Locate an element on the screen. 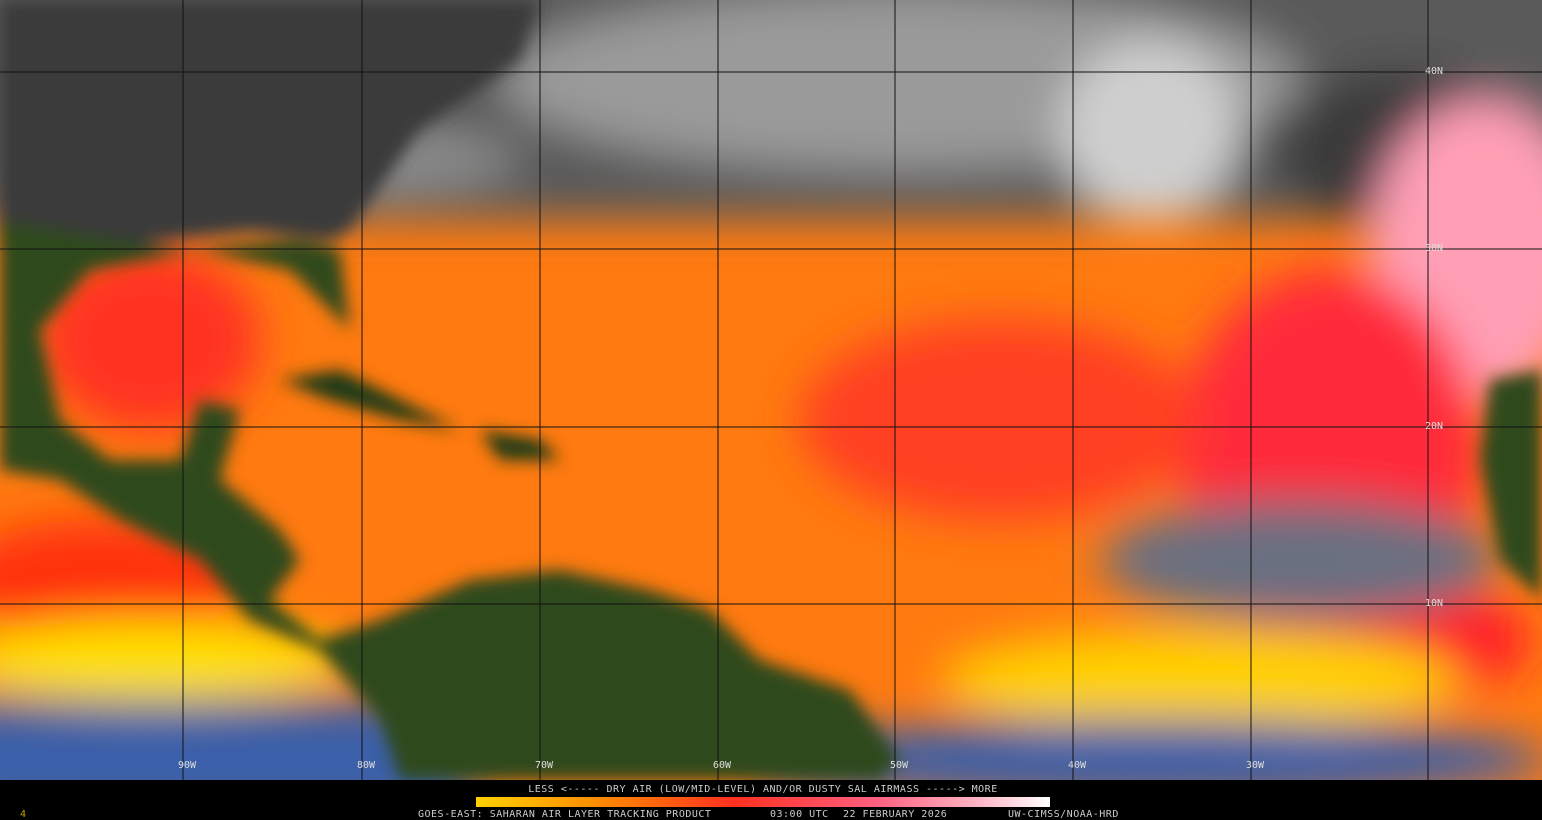 The image size is (1542, 820). lon-label: 70W is located at coordinates (544, 765).